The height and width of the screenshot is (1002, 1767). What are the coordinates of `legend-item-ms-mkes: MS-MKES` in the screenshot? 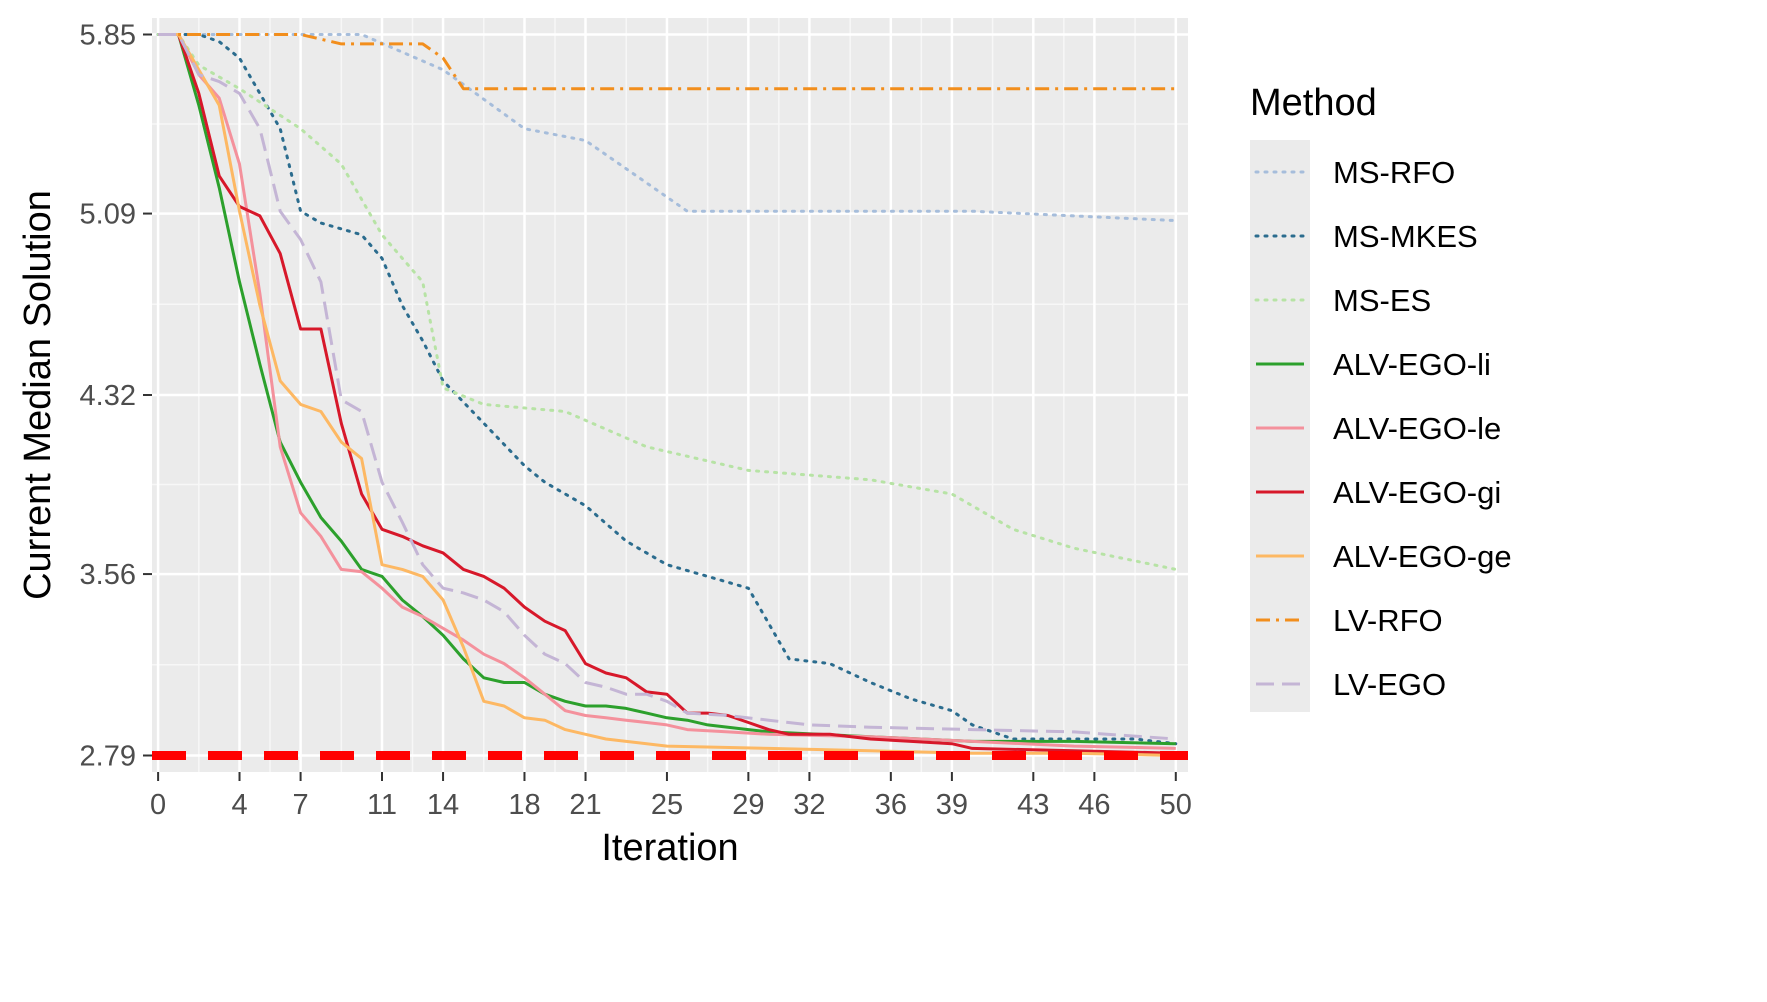 It's located at (1366, 236).